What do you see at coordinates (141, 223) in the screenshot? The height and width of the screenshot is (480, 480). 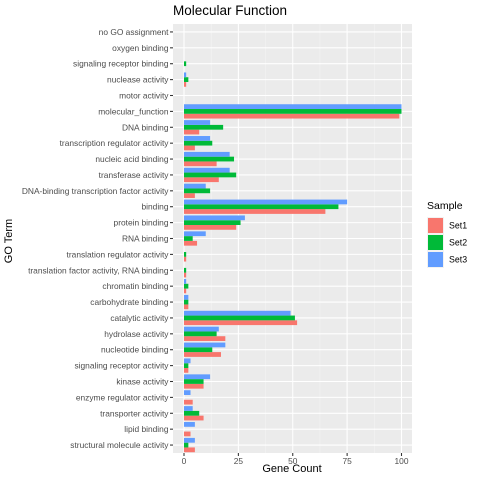 I see `y-tick-label: protein binding` at bounding box center [141, 223].